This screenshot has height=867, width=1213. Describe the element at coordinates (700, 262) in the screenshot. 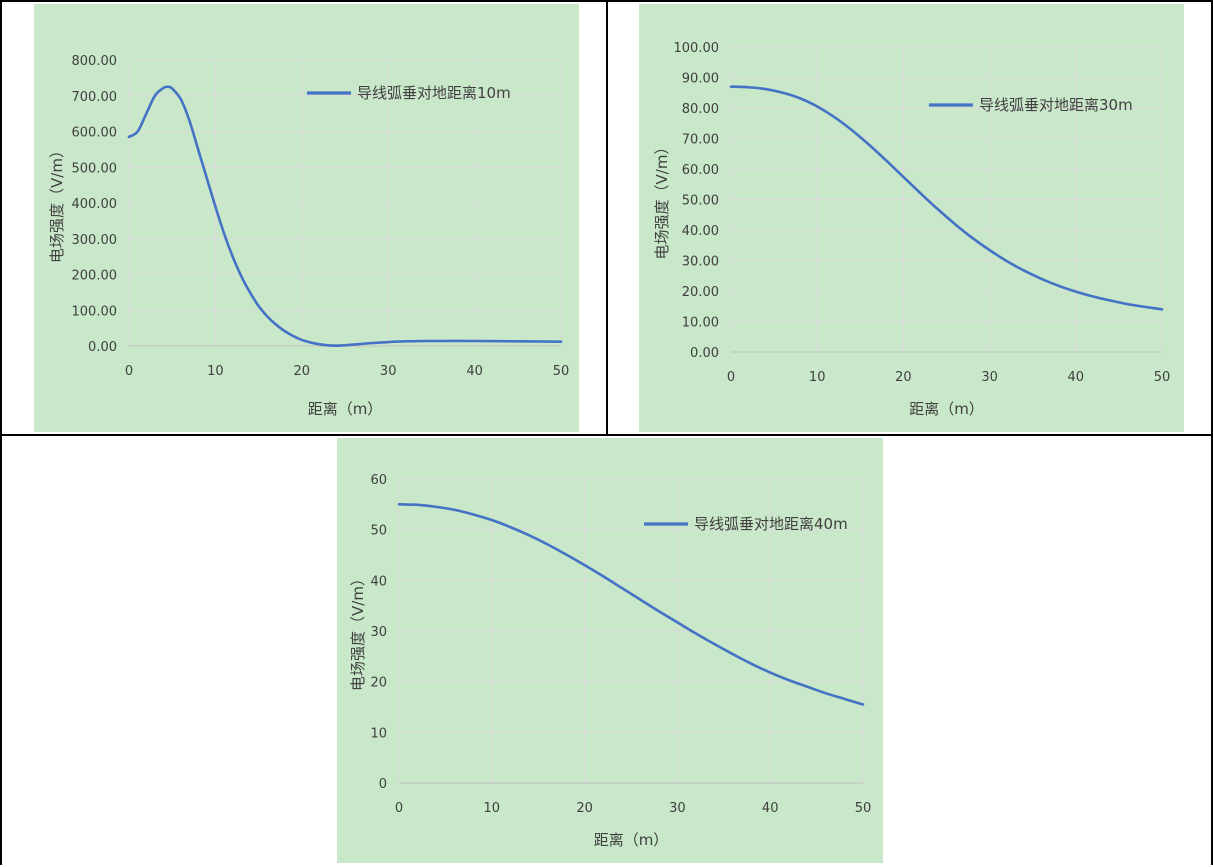

I see `y-tick-label: 30.00` at that location.